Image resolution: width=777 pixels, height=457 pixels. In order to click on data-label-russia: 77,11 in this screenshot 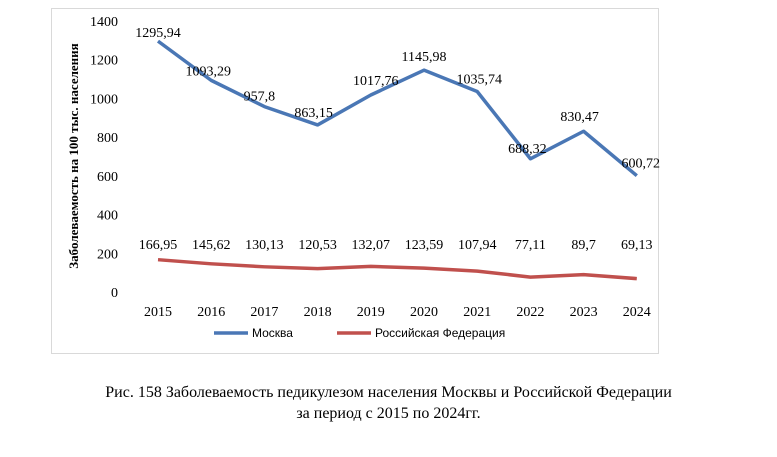, I will do `click(530, 245)`.